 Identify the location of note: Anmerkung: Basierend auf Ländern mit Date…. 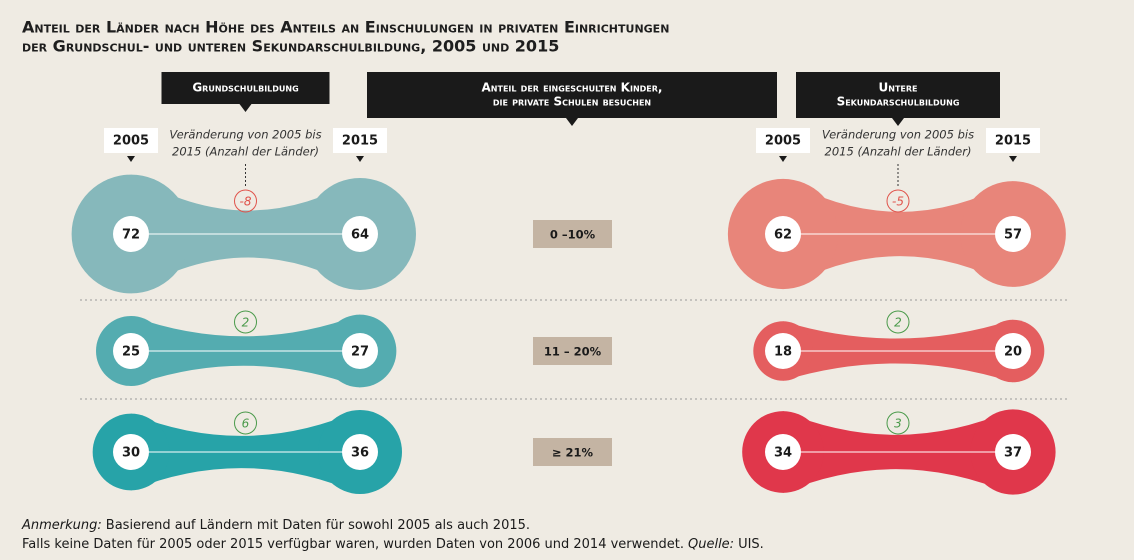
(275, 525).